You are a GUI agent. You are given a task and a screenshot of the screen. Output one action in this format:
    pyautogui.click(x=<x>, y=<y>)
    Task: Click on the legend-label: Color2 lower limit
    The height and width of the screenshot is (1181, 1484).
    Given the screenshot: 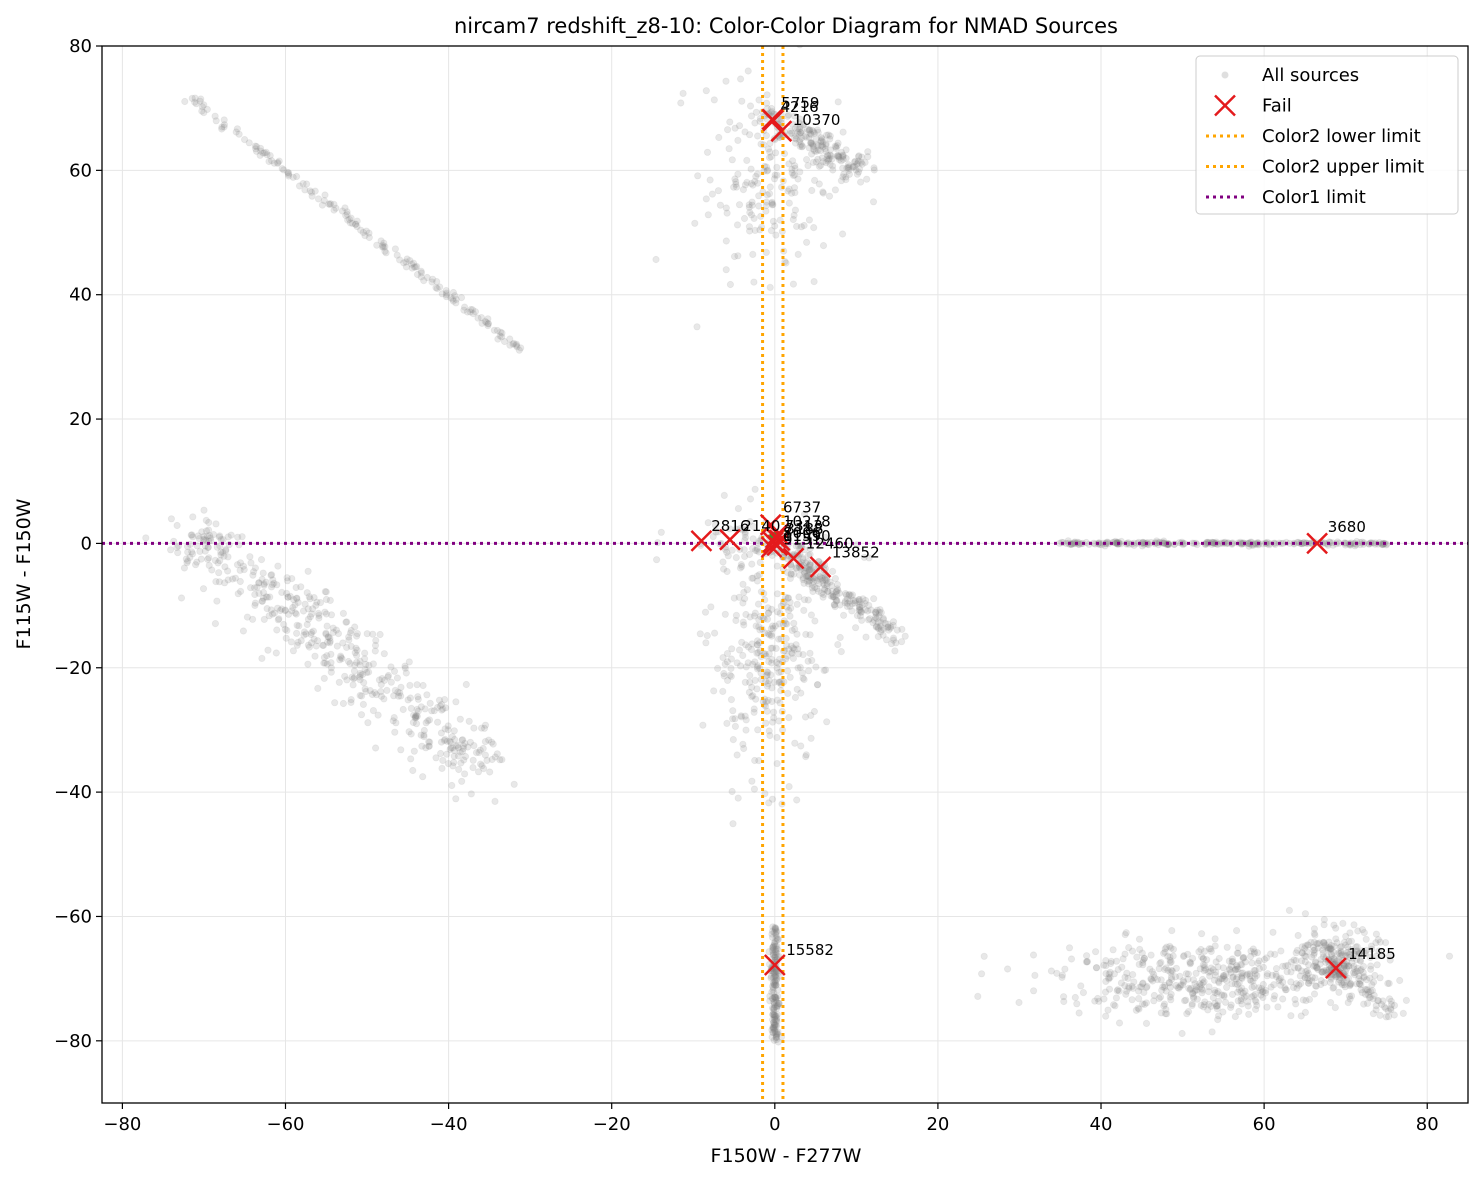 What is the action you would take?
    pyautogui.click(x=1341, y=136)
    